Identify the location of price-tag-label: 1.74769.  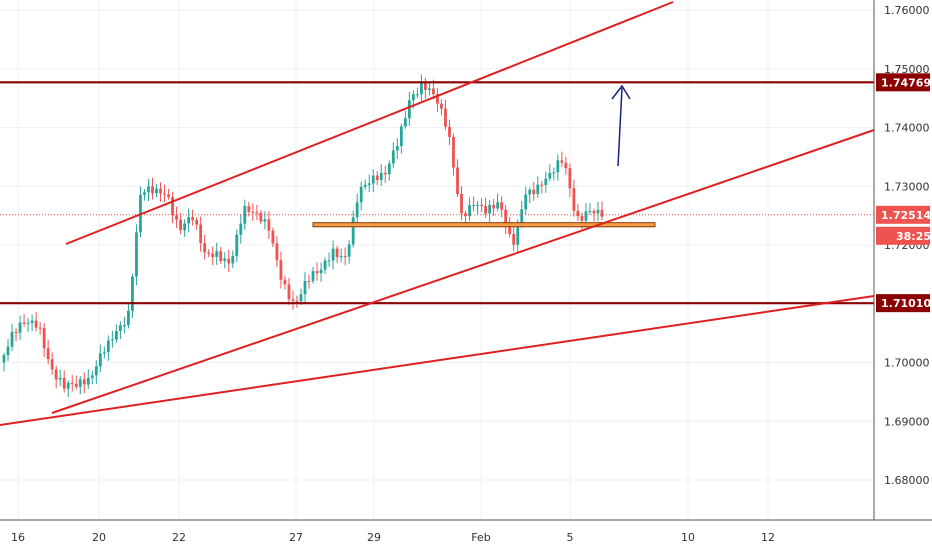
(906, 82).